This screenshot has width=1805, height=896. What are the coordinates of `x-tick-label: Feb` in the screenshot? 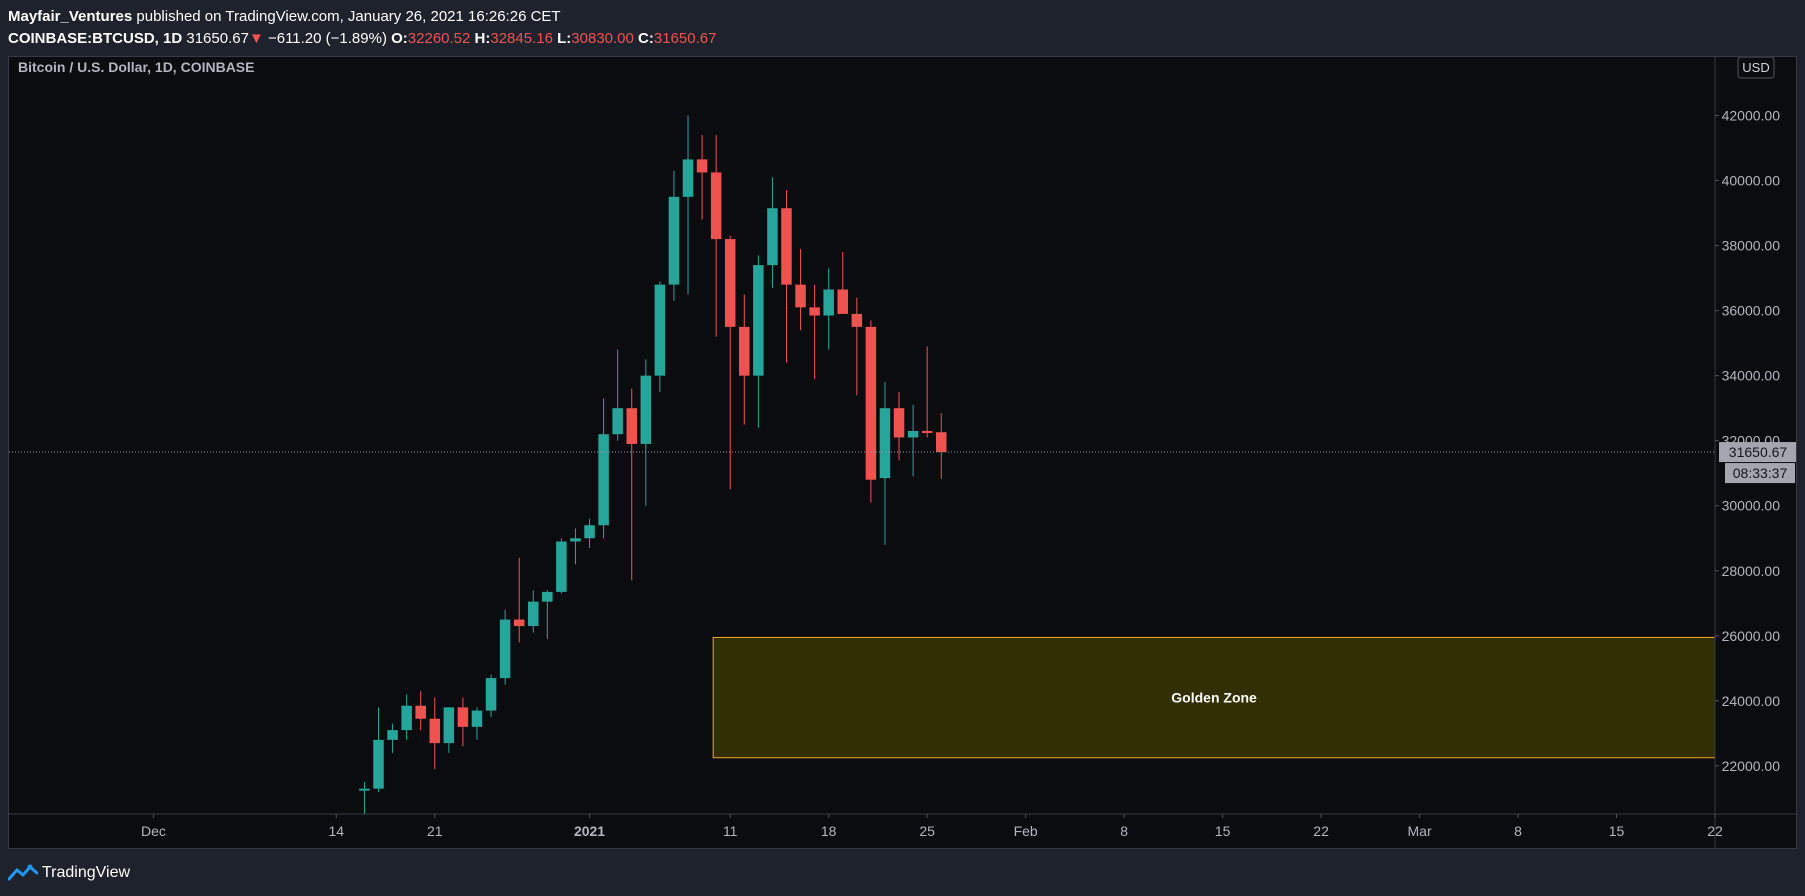 It's located at (1026, 831).